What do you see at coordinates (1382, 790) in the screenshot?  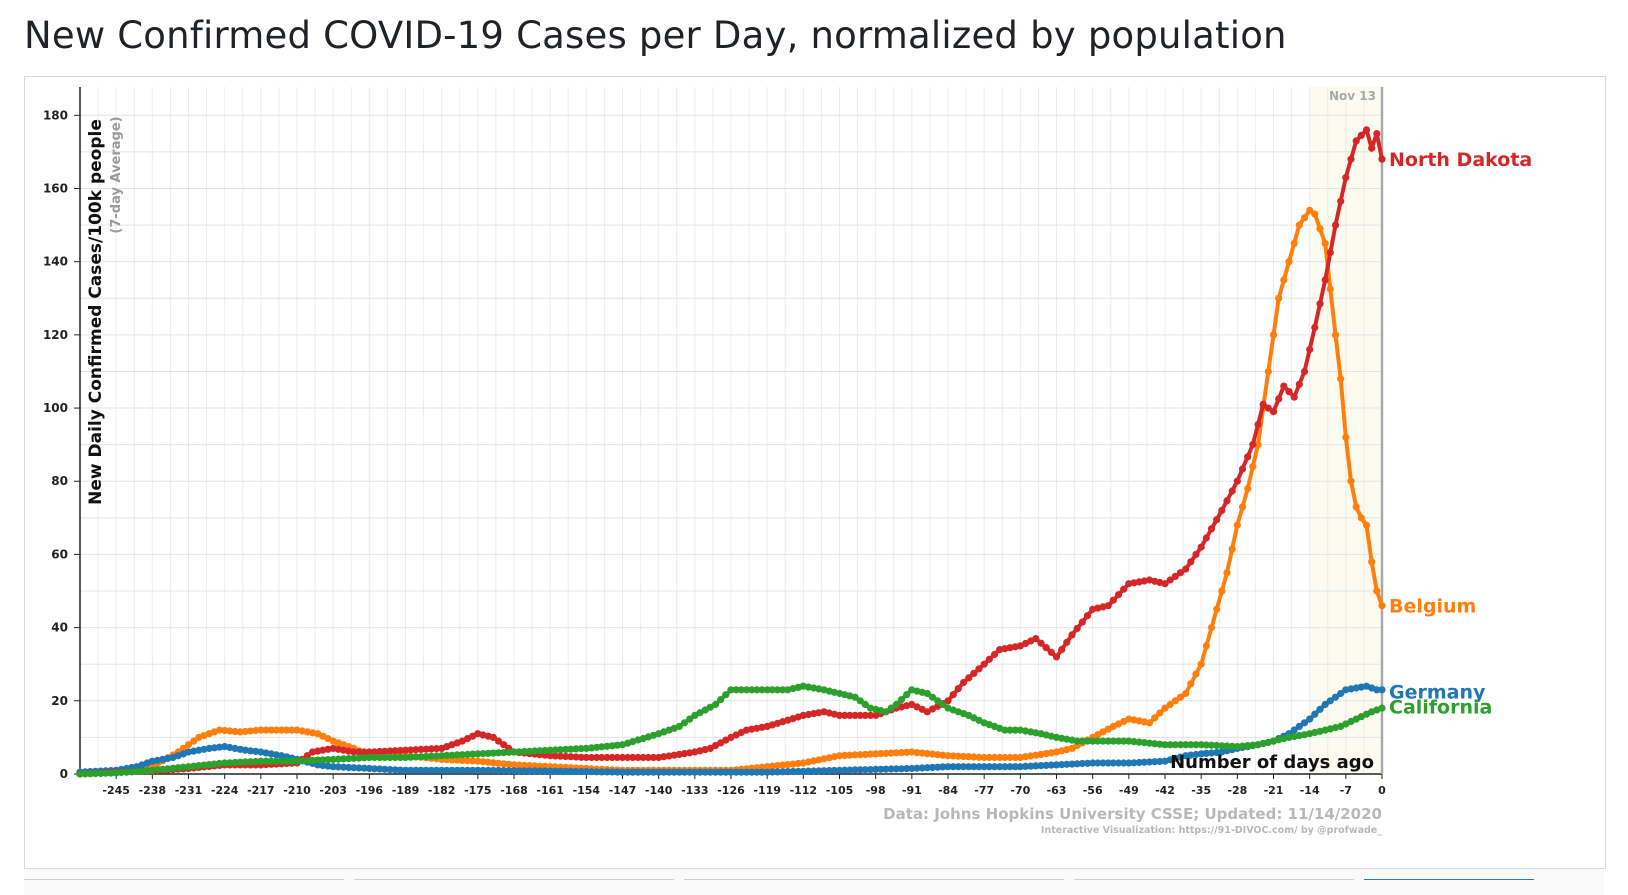 I see `x-tick-label: 0` at bounding box center [1382, 790].